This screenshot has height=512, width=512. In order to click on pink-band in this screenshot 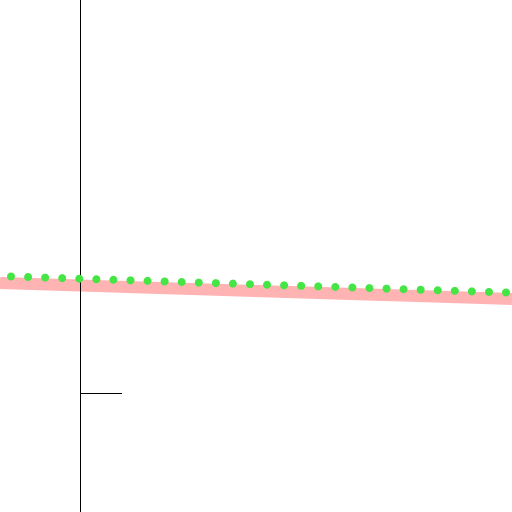, I will do `click(256, 291)`.